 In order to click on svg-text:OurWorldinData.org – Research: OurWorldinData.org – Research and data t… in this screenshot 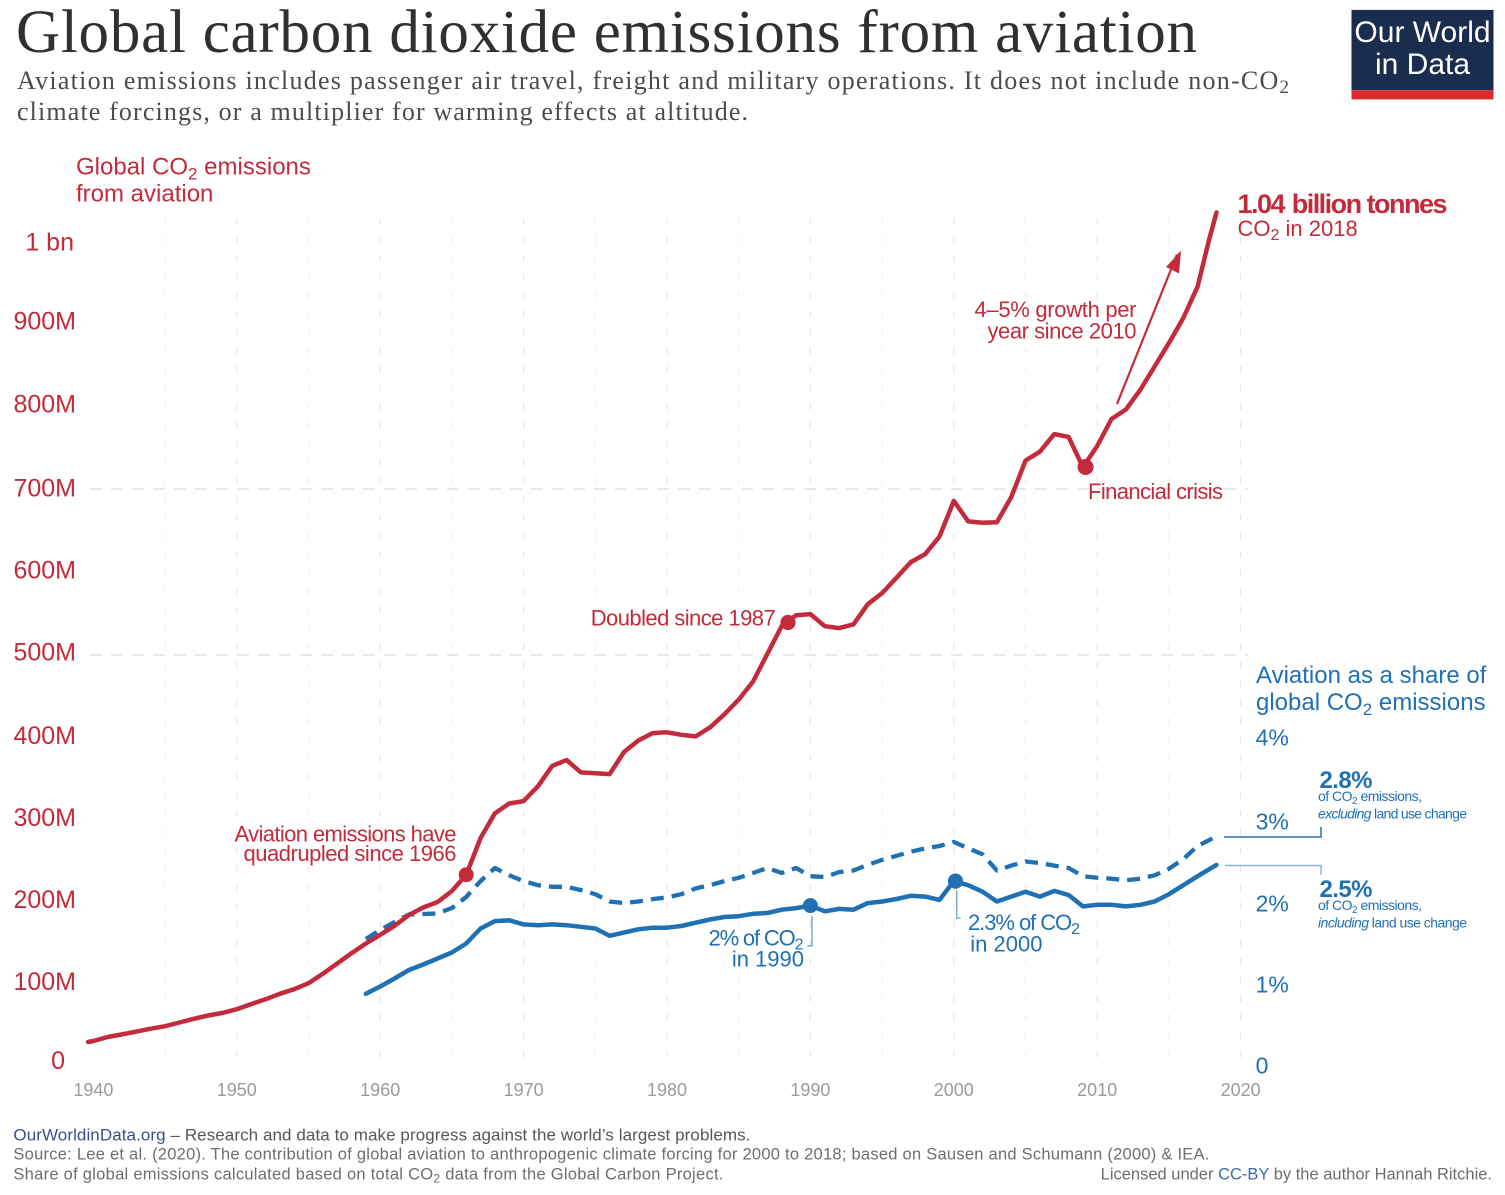, I will do `click(381, 1135)`.